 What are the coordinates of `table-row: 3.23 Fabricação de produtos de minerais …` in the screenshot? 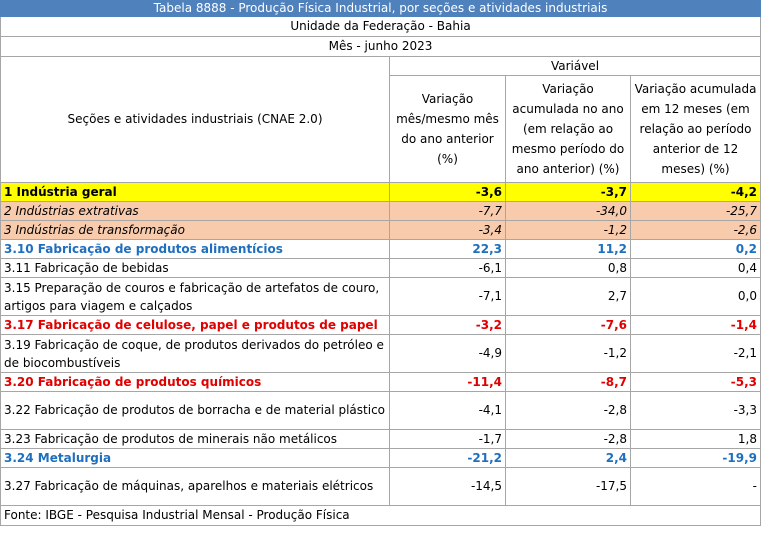 It's located at (380, 439).